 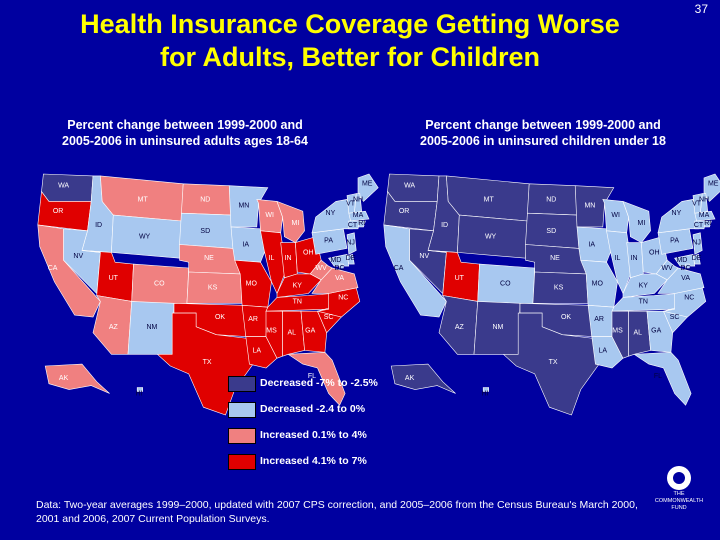 I want to click on logo-emblem-icon, so click(x=679, y=478).